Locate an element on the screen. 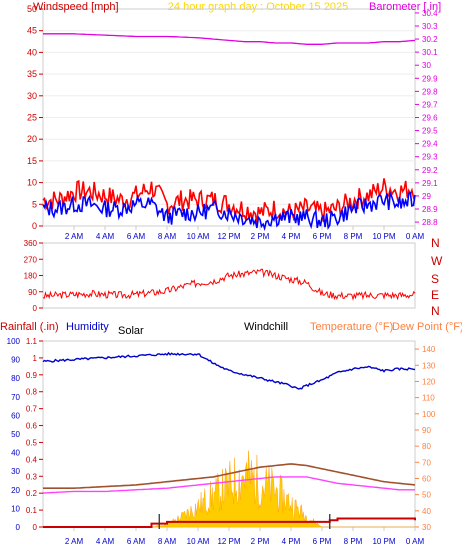  barometer-tick-label: 30 is located at coordinates (426, 65).